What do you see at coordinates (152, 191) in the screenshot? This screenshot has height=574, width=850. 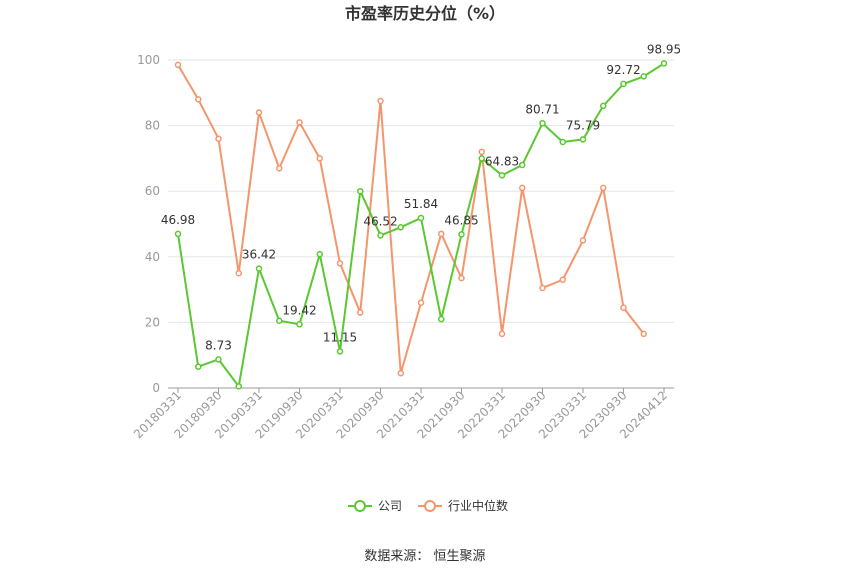 I see `y-tick-label: 60` at bounding box center [152, 191].